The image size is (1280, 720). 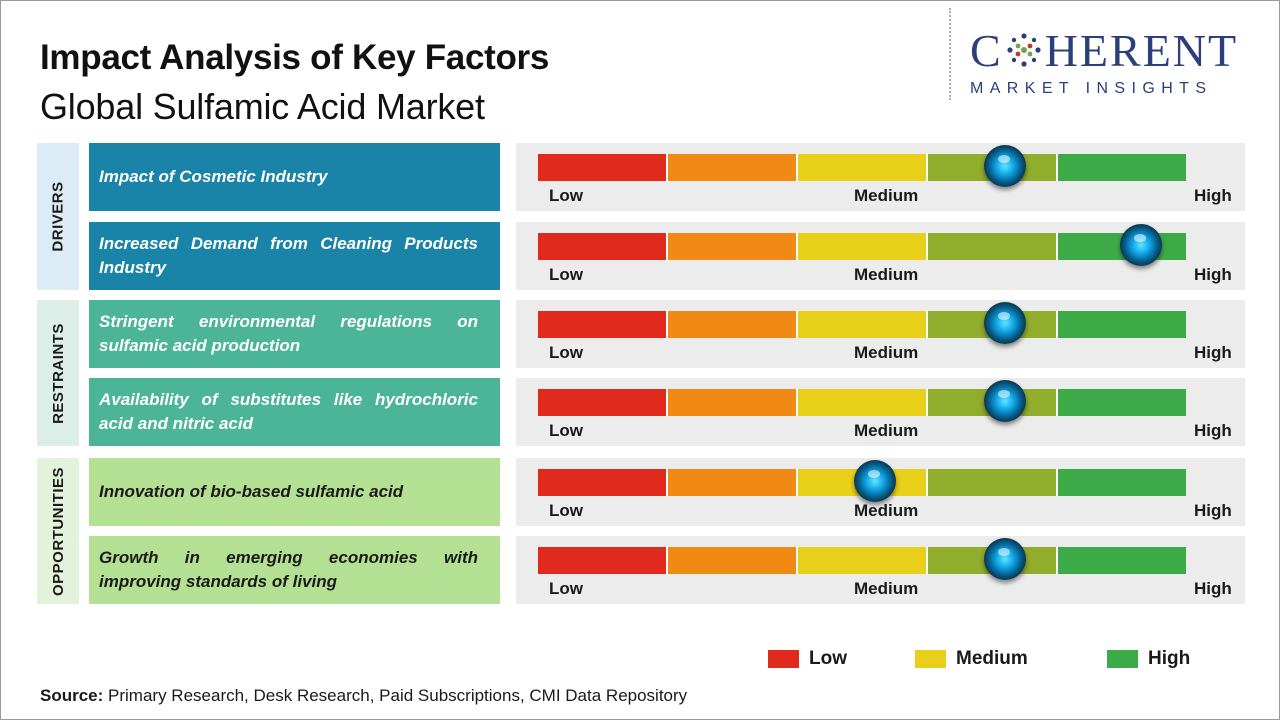 I want to click on category-label: DRIVERS, so click(x=58, y=216).